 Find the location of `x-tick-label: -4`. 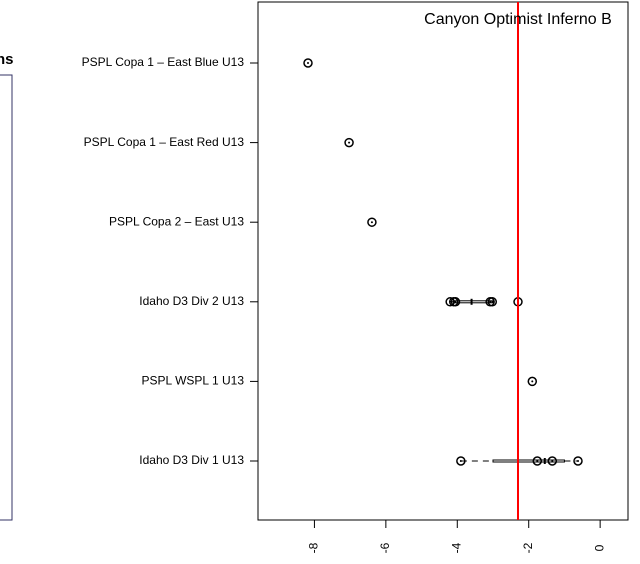

x-tick-label: -4 is located at coordinates (456, 547).